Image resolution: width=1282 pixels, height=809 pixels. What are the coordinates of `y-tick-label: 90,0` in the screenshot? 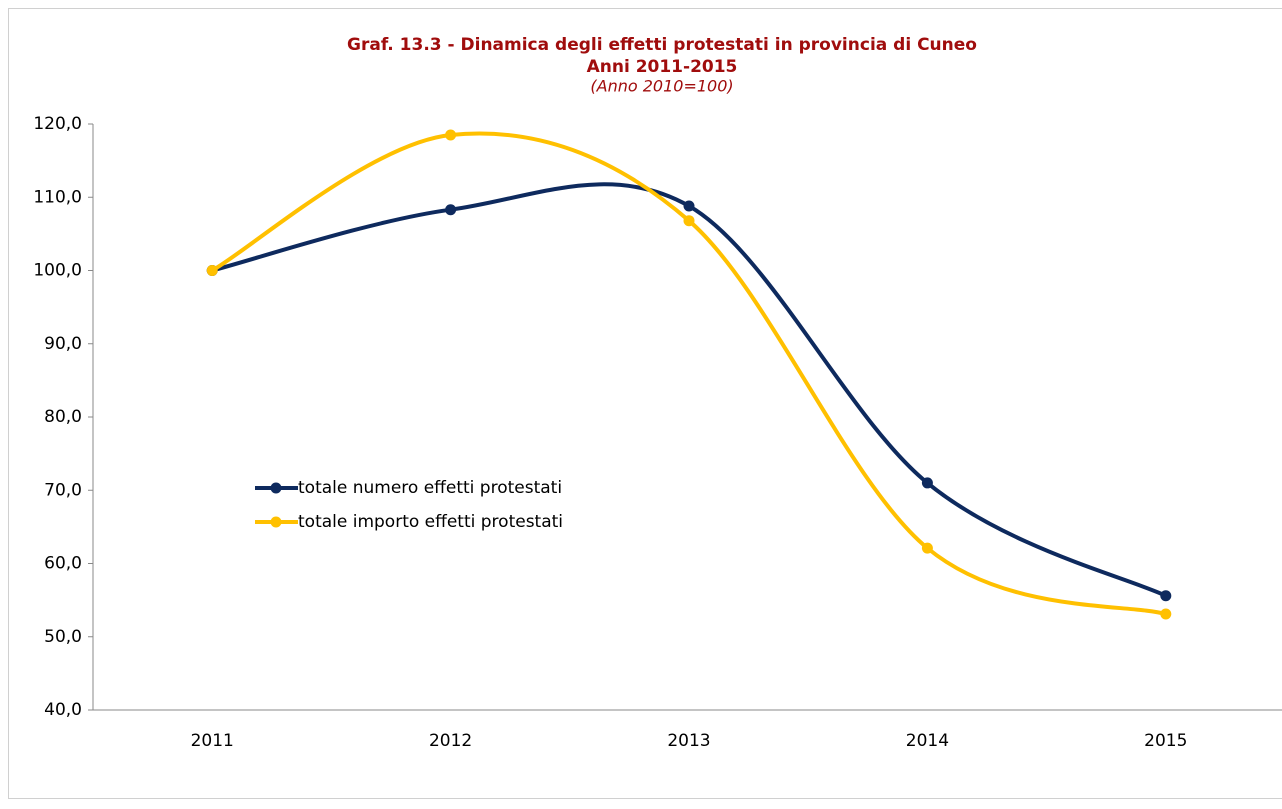 It's located at (63, 344).